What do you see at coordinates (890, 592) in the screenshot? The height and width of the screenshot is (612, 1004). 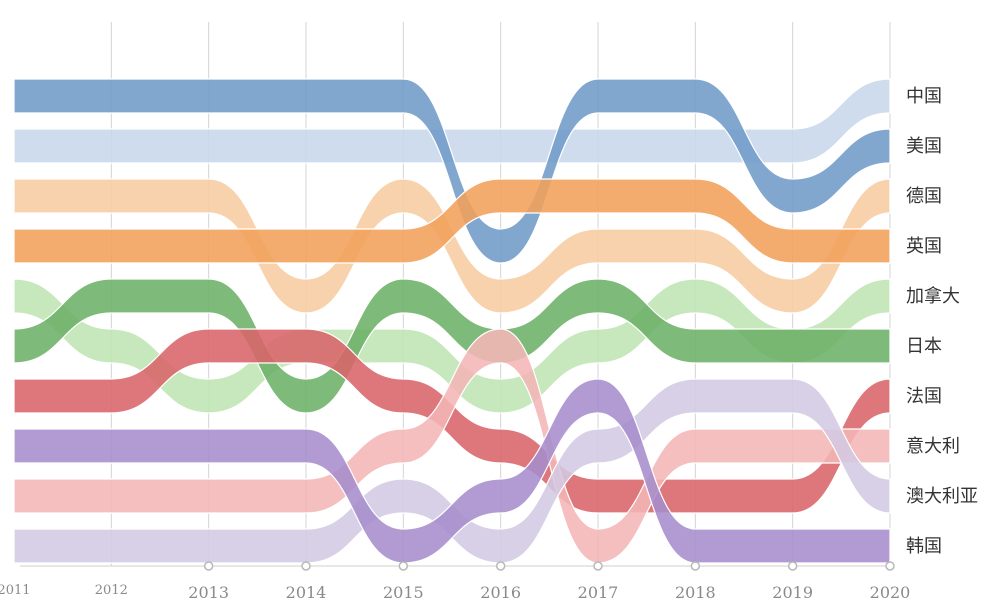 I see `x-tick-label: 2020` at bounding box center [890, 592].